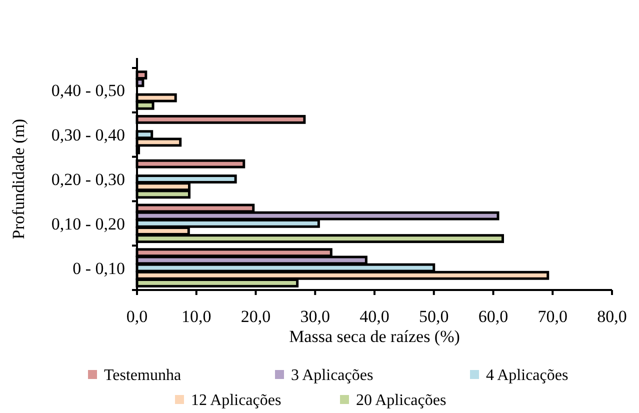 The height and width of the screenshot is (413, 639). Describe the element at coordinates (88, 135) in the screenshot. I see `y-tick-label: 0,30 - 0,40` at that location.